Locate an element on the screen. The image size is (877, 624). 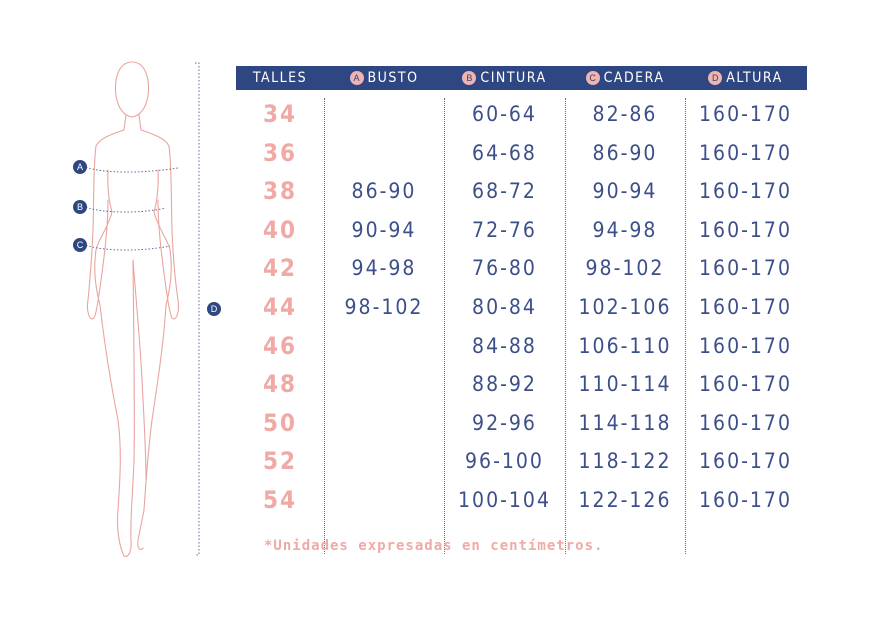
cell-talle: 54 is located at coordinates (280, 500).